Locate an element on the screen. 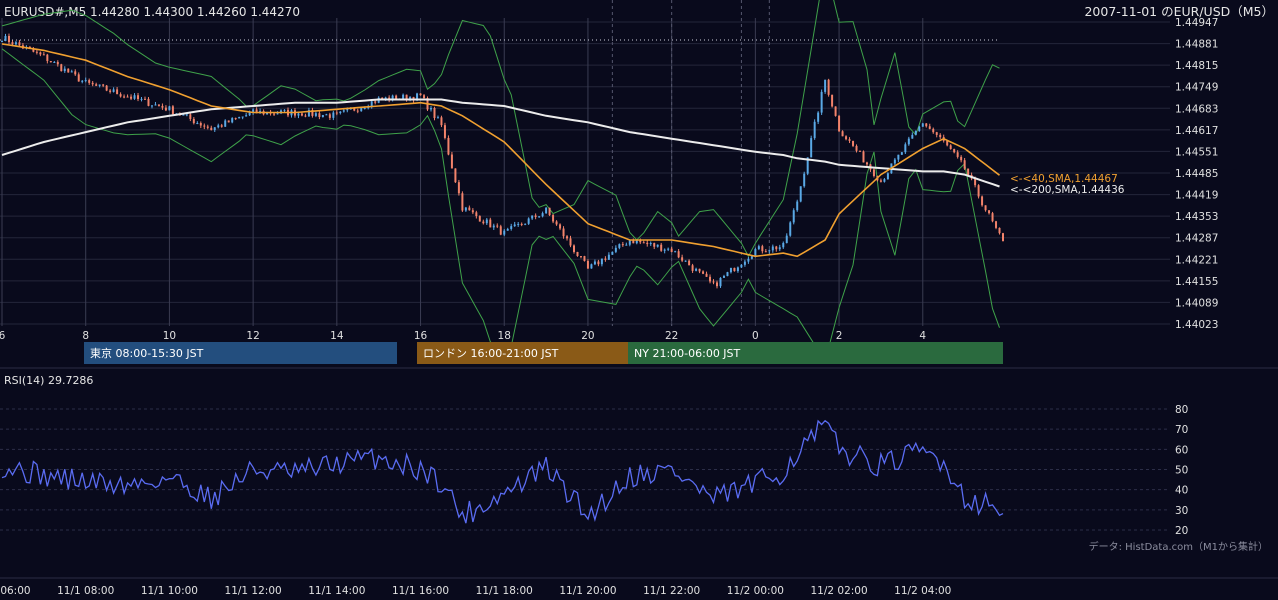 The height and width of the screenshot is (600, 1278). price-x-tick-label: 4 is located at coordinates (922, 336).